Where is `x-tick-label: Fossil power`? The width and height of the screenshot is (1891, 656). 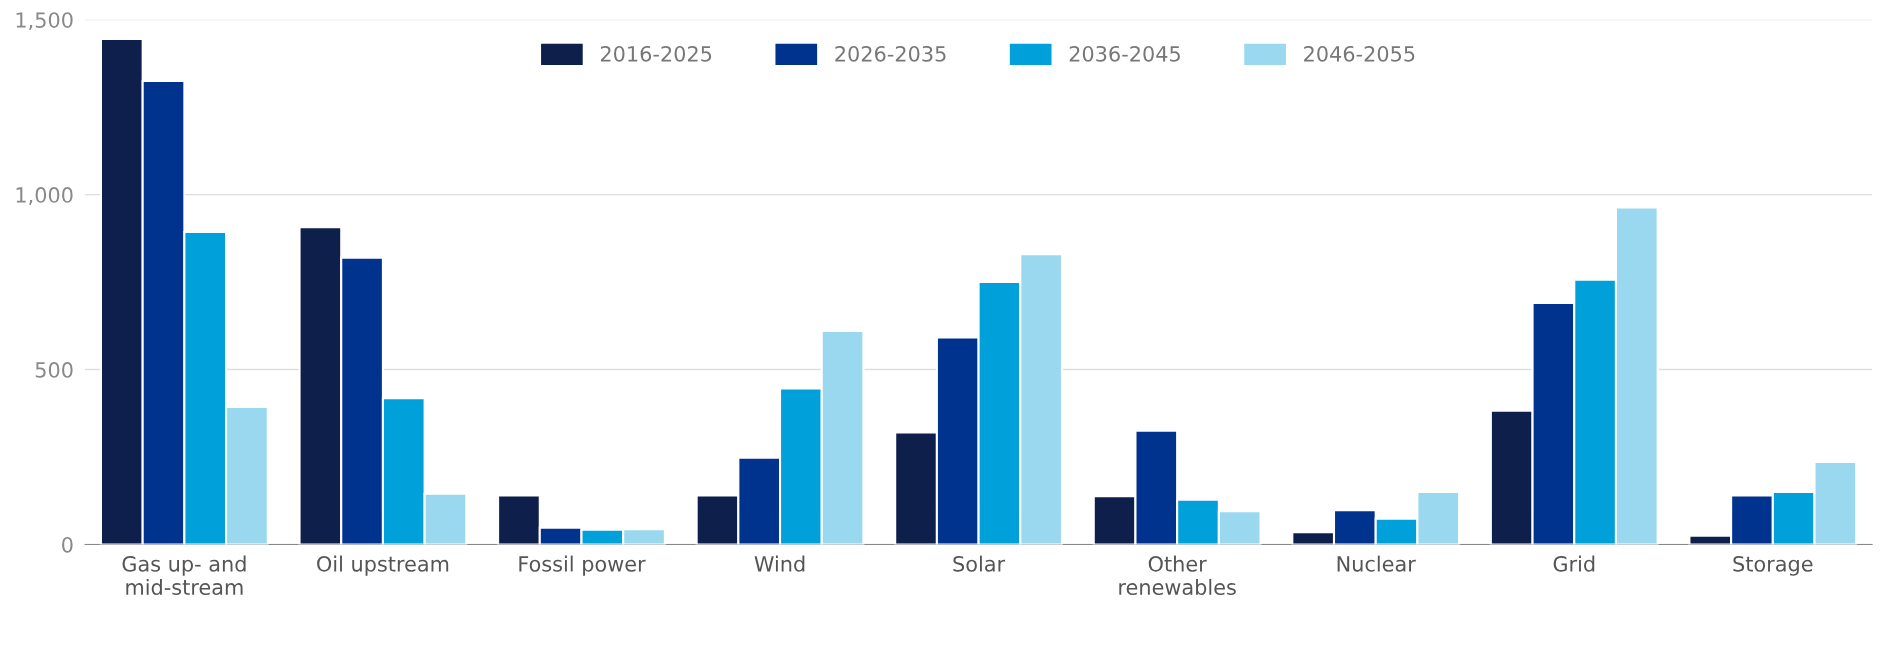 x-tick-label: Fossil power is located at coordinates (582, 565).